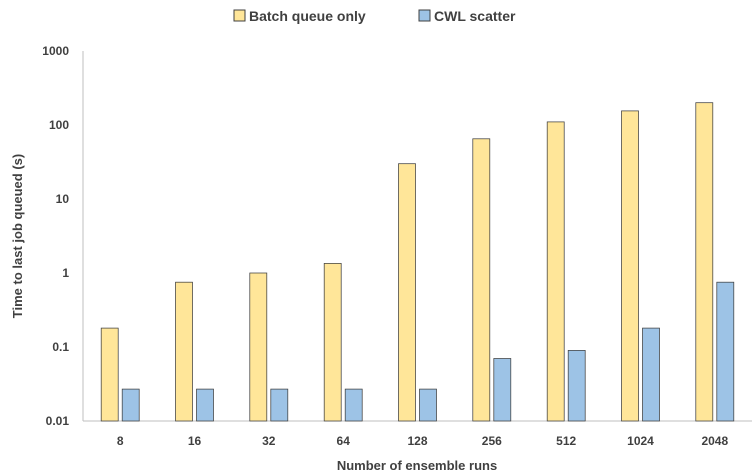 The image size is (752, 476). What do you see at coordinates (725, 351) in the screenshot?
I see `bar-cwl-scatter-2048` at bounding box center [725, 351].